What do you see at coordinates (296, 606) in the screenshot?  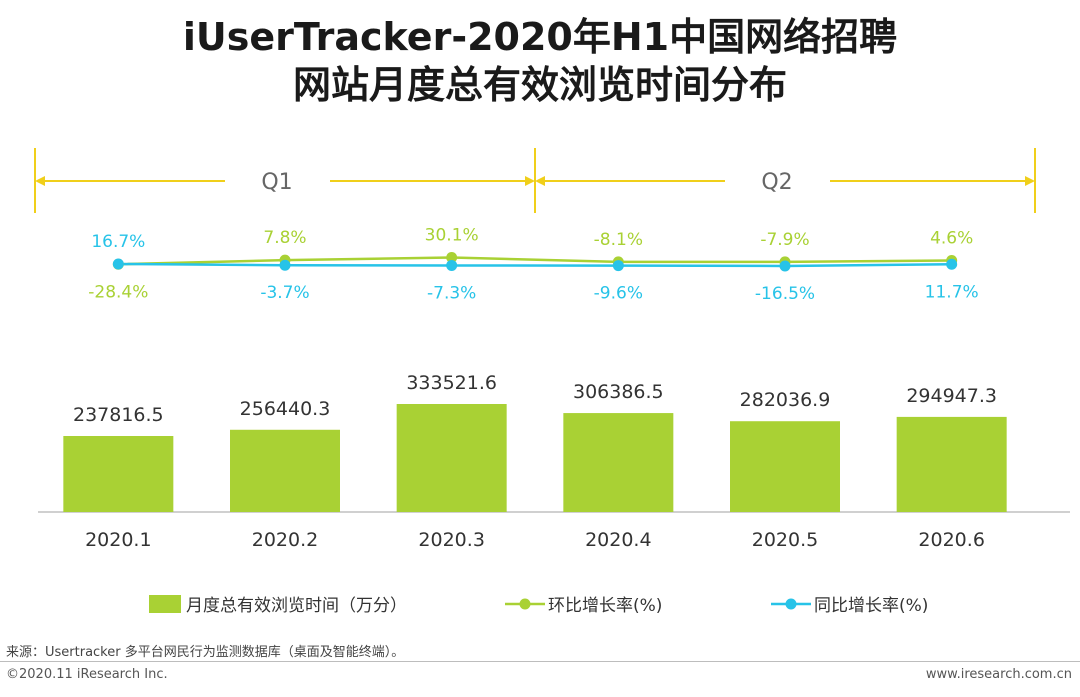 I see `legend-bar-label: 月度总有效浏览时间（万分）` at bounding box center [296, 606].